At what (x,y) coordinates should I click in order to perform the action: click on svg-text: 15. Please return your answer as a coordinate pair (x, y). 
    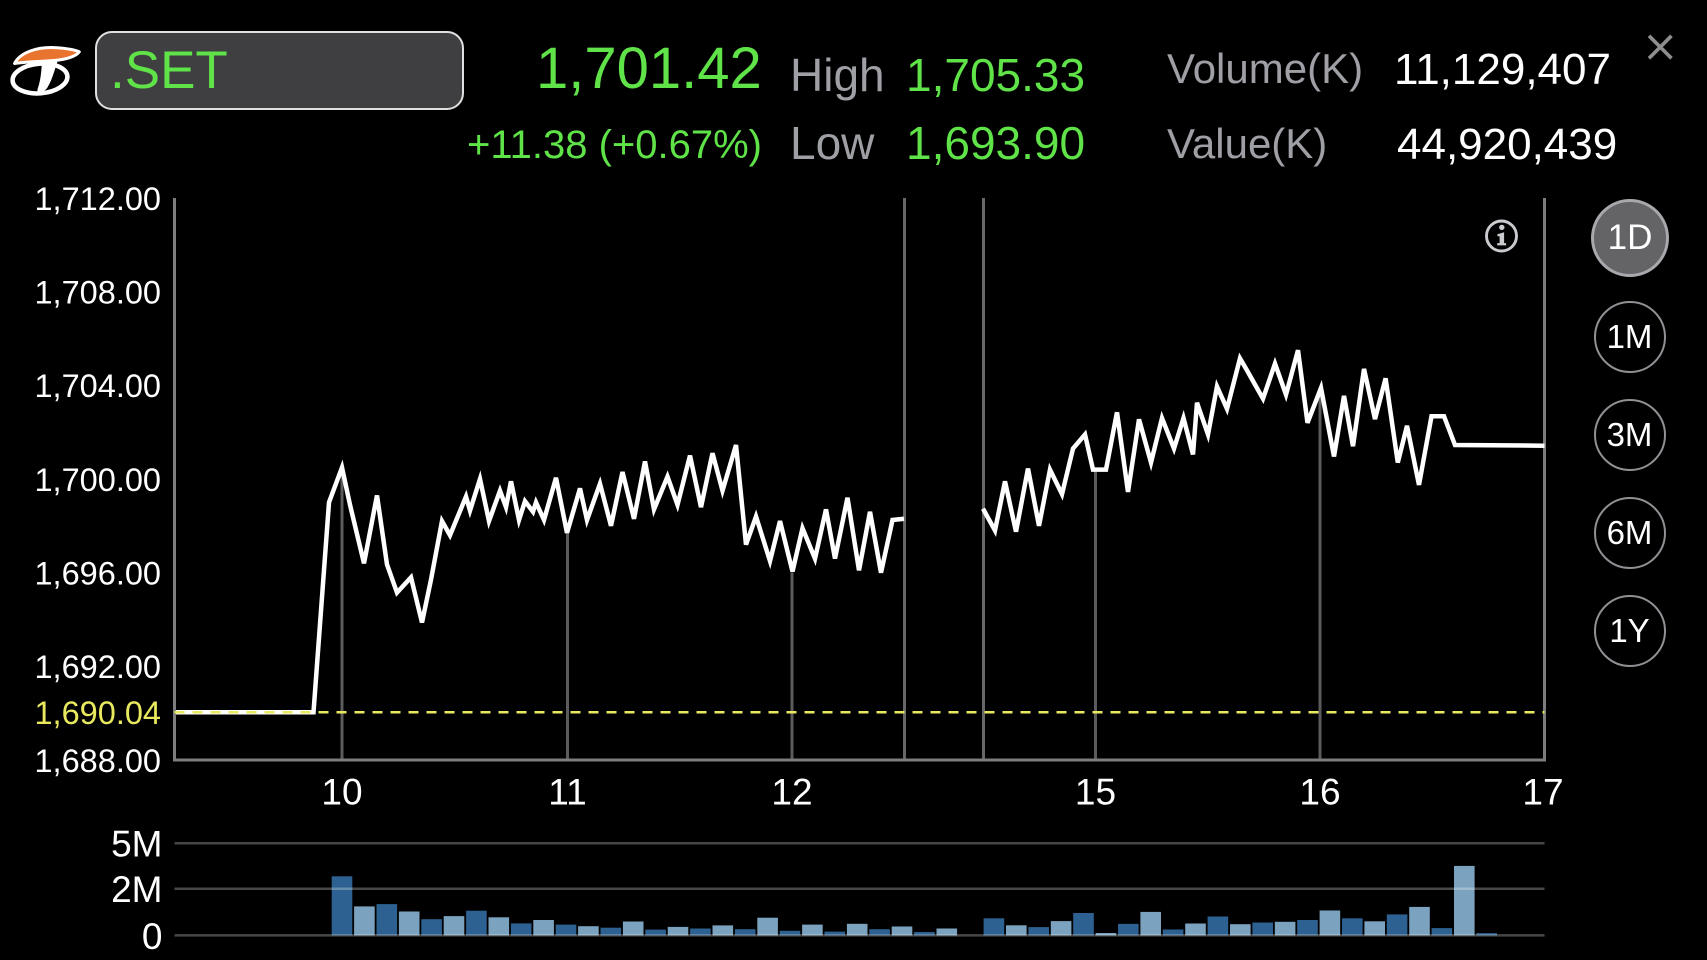
    Looking at the image, I should click on (1095, 791).